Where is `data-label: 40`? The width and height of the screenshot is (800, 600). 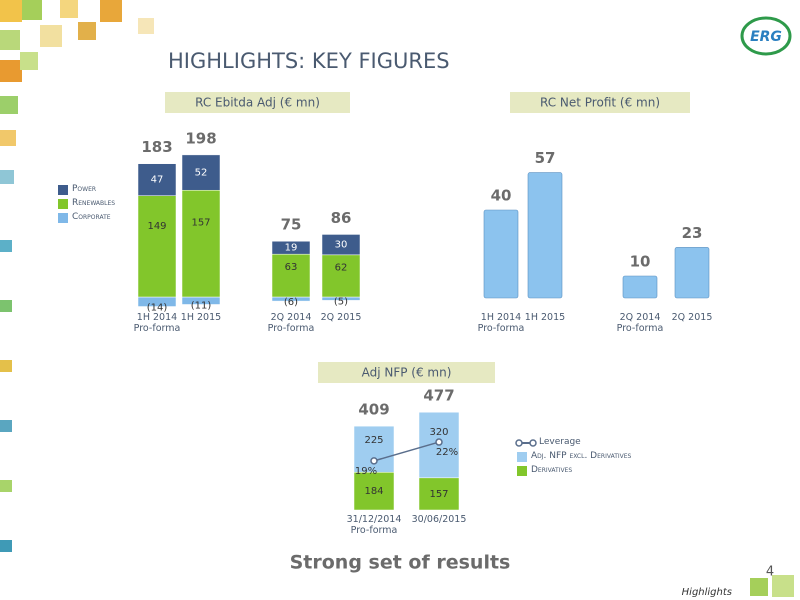 data-label: 40 is located at coordinates (501, 196).